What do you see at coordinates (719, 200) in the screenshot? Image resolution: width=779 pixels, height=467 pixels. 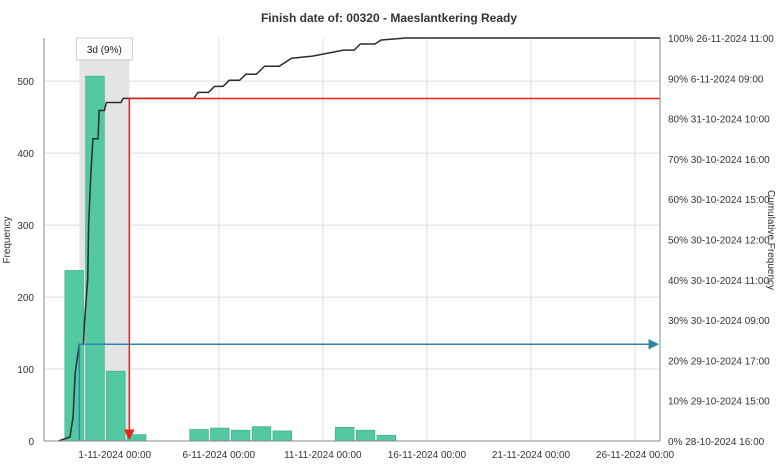 I see `y2-tick-label: 60% 30-10-2024 15:00` at bounding box center [719, 200].